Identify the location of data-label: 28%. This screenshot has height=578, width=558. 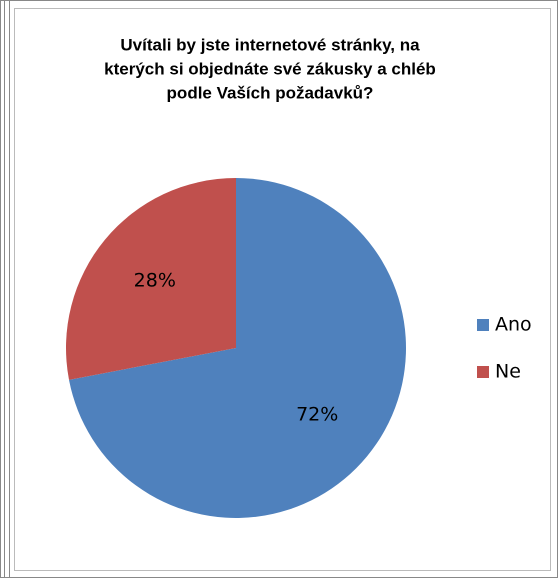
(155, 280).